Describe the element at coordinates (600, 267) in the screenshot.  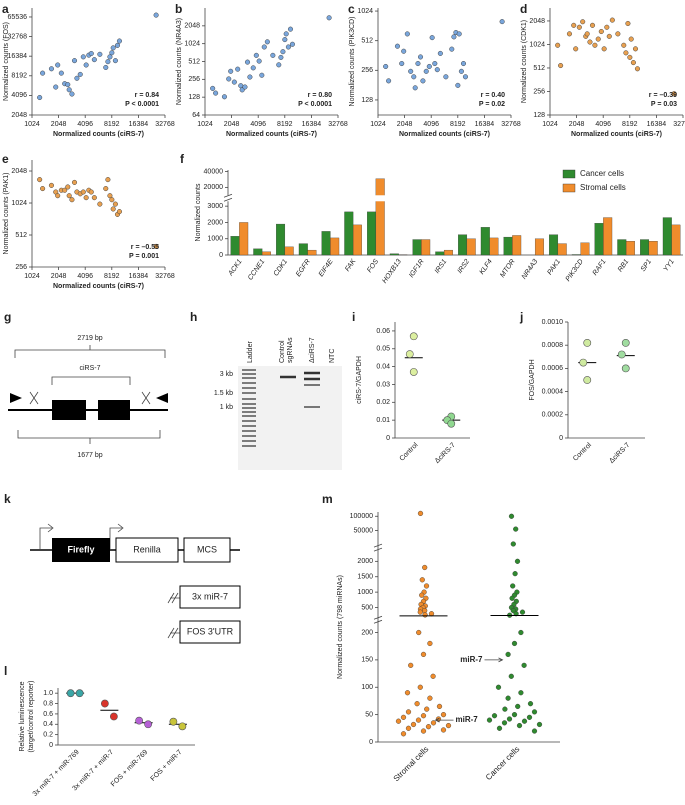
I see `x-tick-label: RAF1` at that location.